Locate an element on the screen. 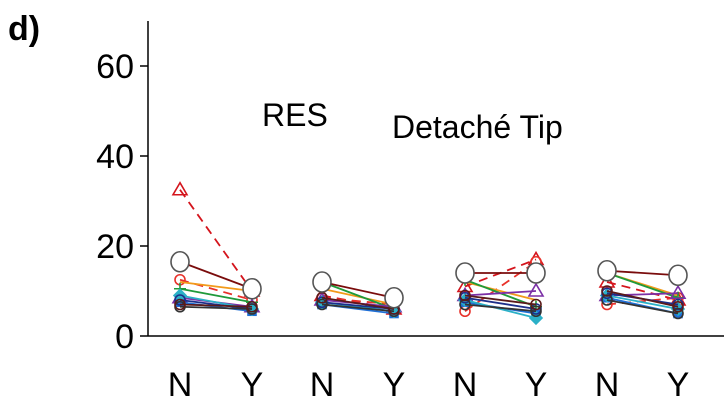 The height and width of the screenshot is (408, 728). y-tick-label: 0 is located at coordinates (124, 337).